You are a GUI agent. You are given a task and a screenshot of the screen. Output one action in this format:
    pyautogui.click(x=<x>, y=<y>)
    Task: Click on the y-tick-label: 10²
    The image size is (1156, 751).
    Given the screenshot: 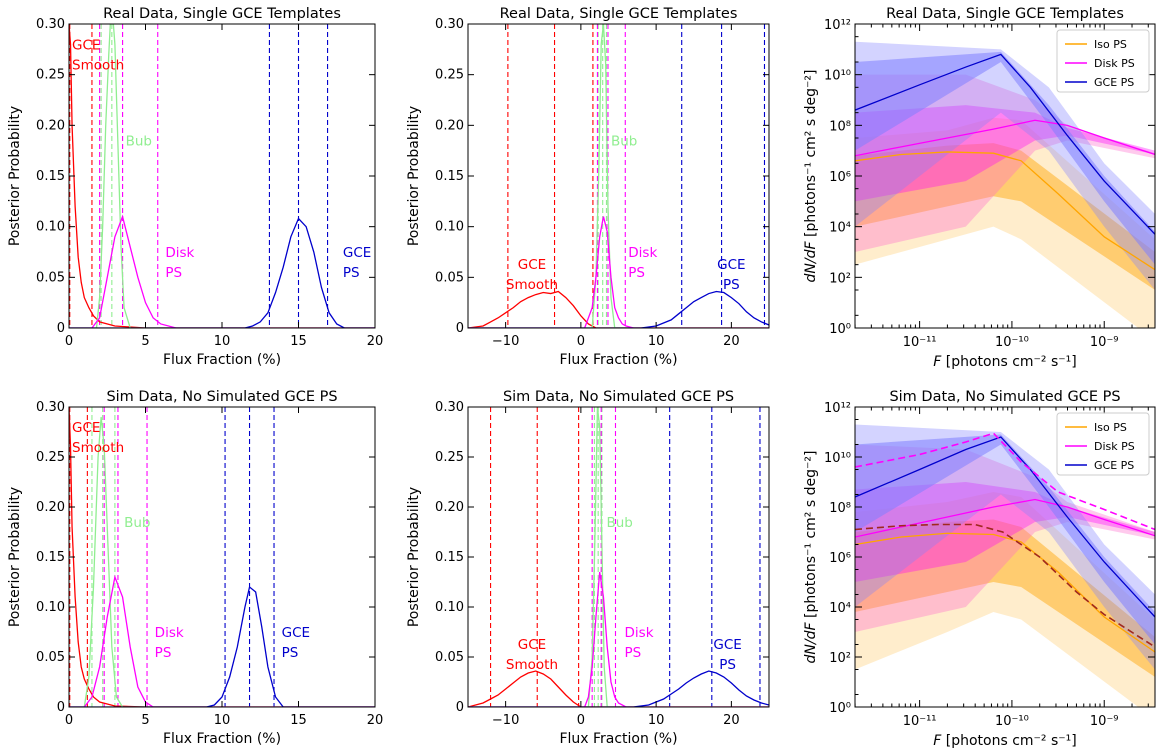 What is the action you would take?
    pyautogui.click(x=840, y=658)
    